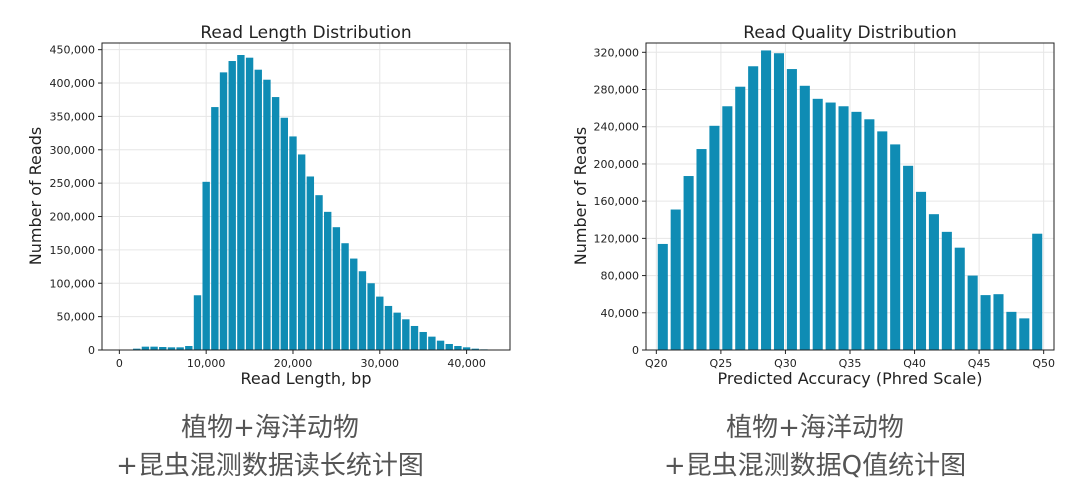 Image resolution: width=1080 pixels, height=492 pixels. I want to click on right-caption-line-1: 植物+海洋动物, so click(815, 428).